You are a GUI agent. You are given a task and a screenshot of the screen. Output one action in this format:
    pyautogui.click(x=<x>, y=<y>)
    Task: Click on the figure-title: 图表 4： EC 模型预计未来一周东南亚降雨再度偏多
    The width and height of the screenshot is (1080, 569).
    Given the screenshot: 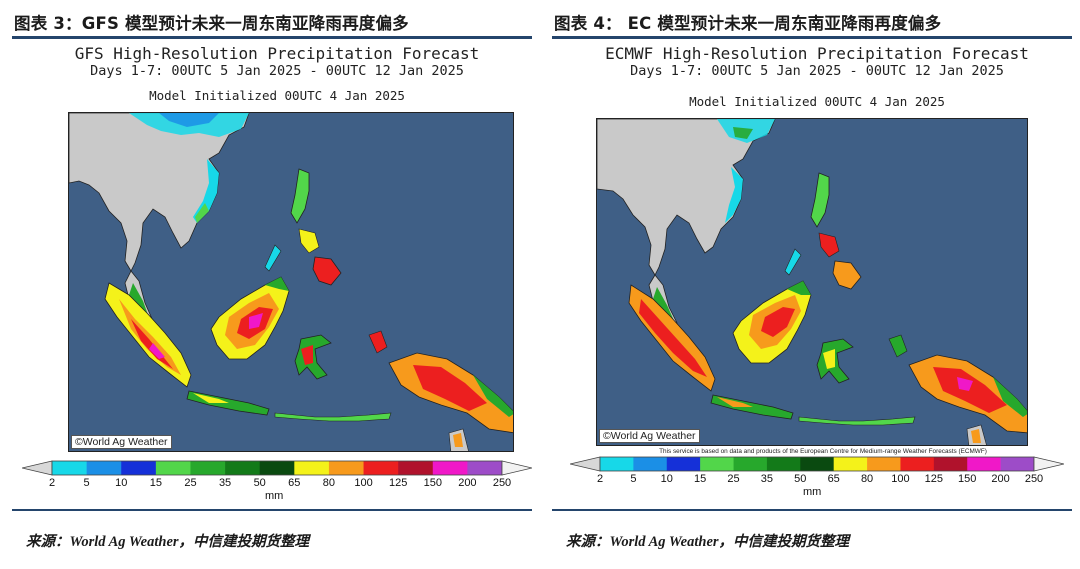 What is the action you would take?
    pyautogui.click(x=748, y=23)
    